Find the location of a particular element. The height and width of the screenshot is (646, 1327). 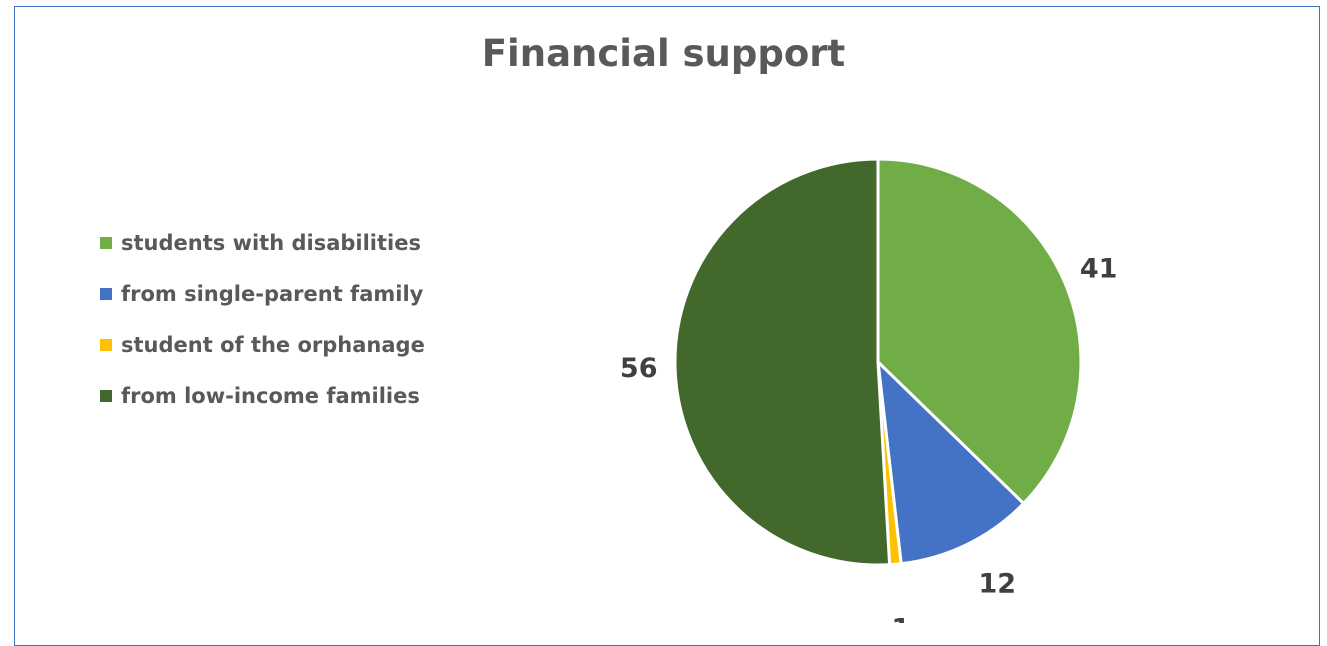

slice-single-parent is located at coordinates (951, 463).